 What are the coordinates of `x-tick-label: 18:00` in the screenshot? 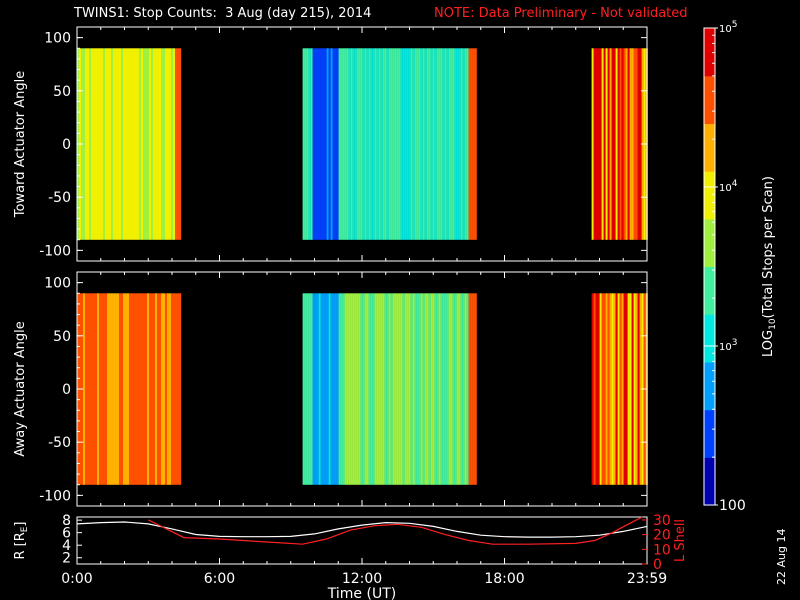 It's located at (504, 579).